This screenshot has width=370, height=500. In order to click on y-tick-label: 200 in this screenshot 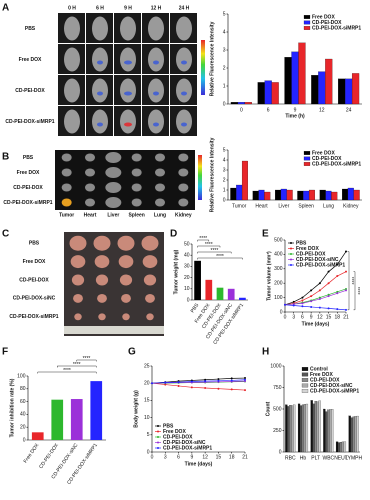, I will do `click(278, 284)`.